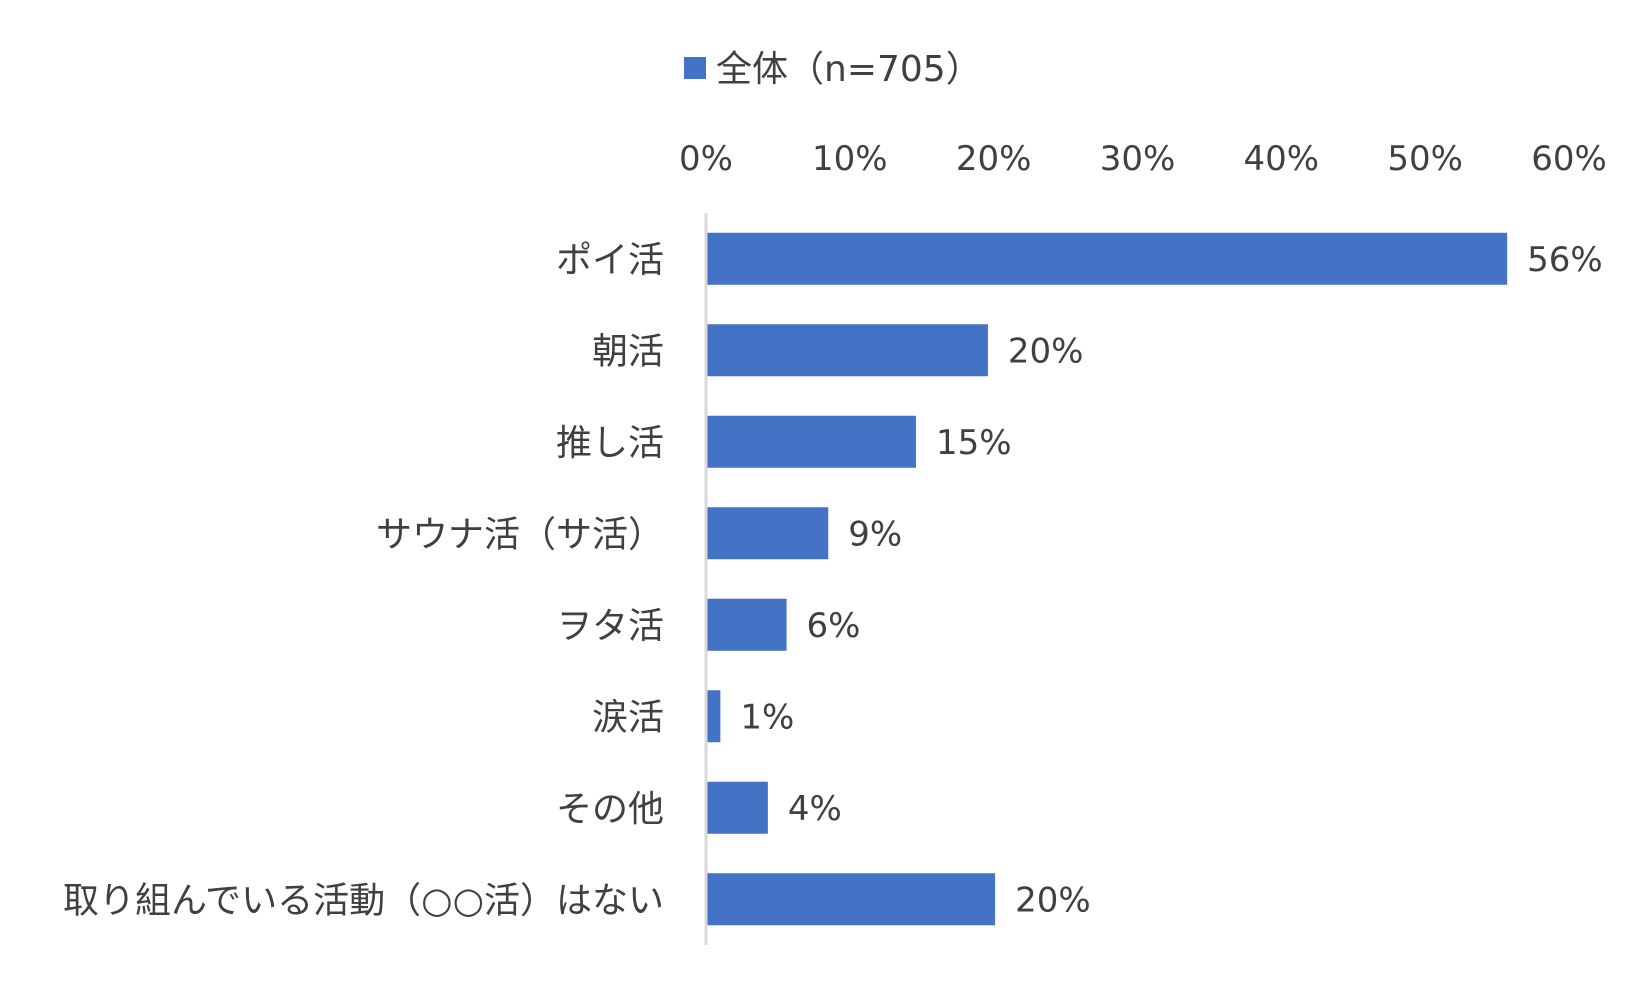  I want to click on category-label: 涙活, so click(628, 717).